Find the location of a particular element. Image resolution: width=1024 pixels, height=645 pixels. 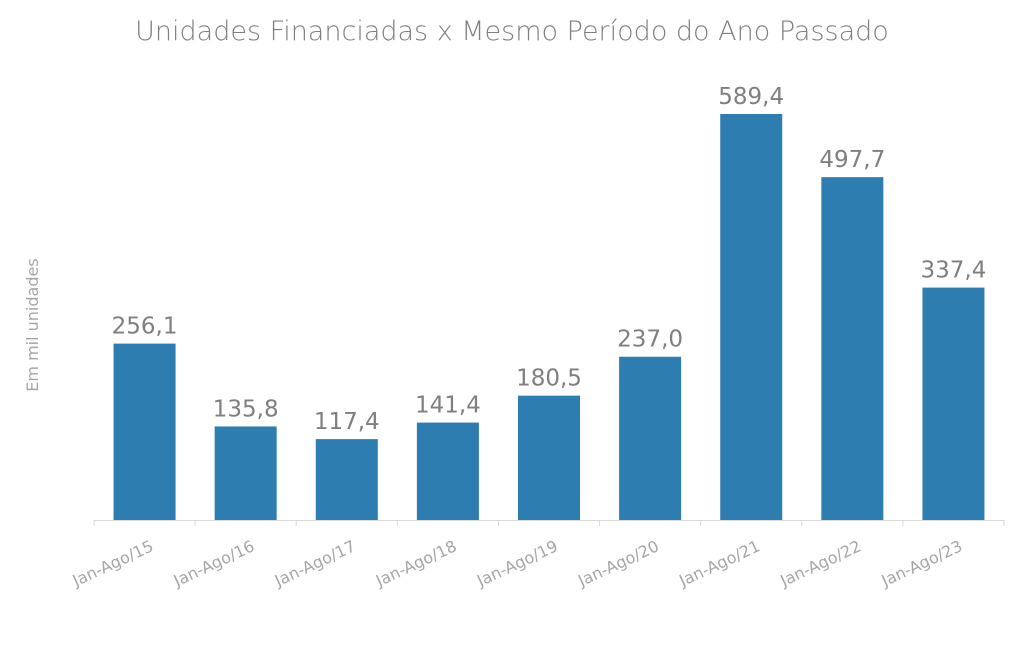

data-label: 337,4 is located at coordinates (954, 271).